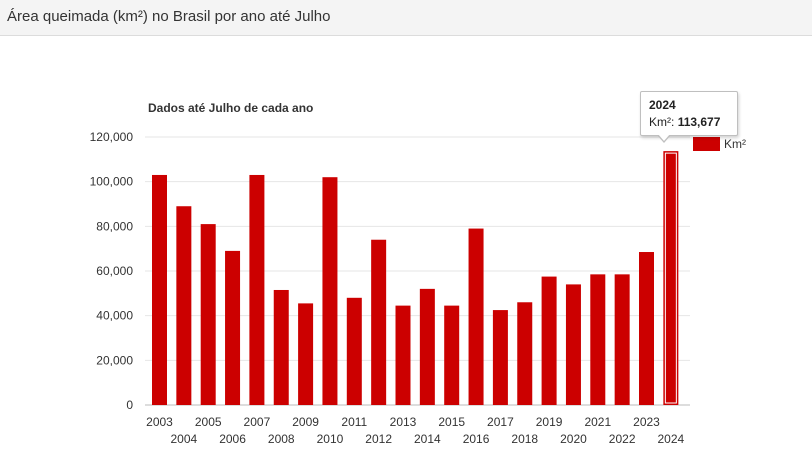 This screenshot has height=456, width=812. Describe the element at coordinates (500, 422) in the screenshot. I see `x-tick-label: 2017` at that location.